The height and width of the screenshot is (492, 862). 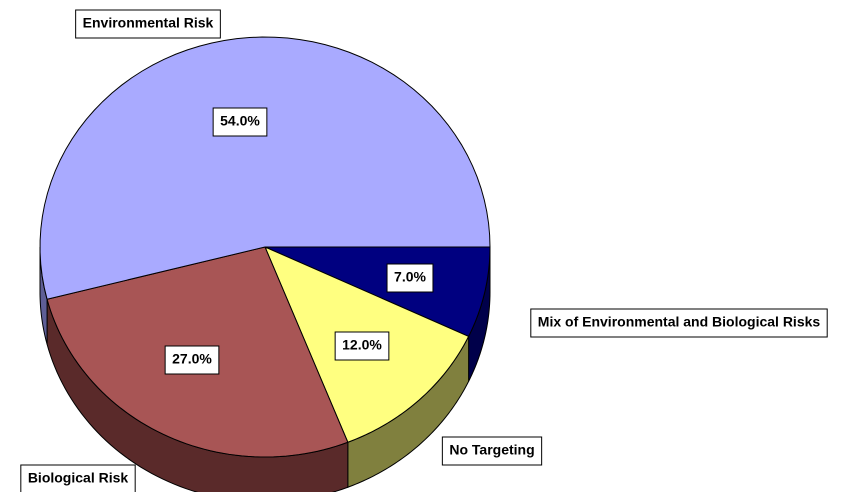 What do you see at coordinates (377, 292) in the screenshot?
I see `slice` at bounding box center [377, 292].